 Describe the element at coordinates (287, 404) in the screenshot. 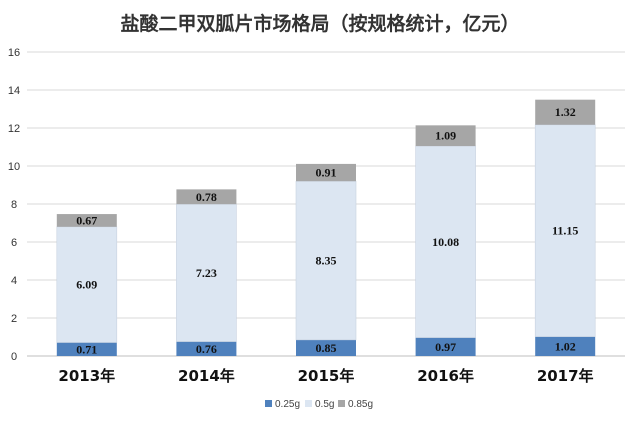

I see `legend-label: 0.25g` at that location.